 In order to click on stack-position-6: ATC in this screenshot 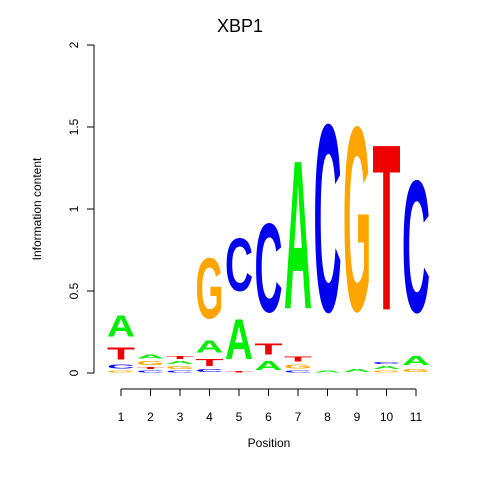, I will do `click(269, 285)`.